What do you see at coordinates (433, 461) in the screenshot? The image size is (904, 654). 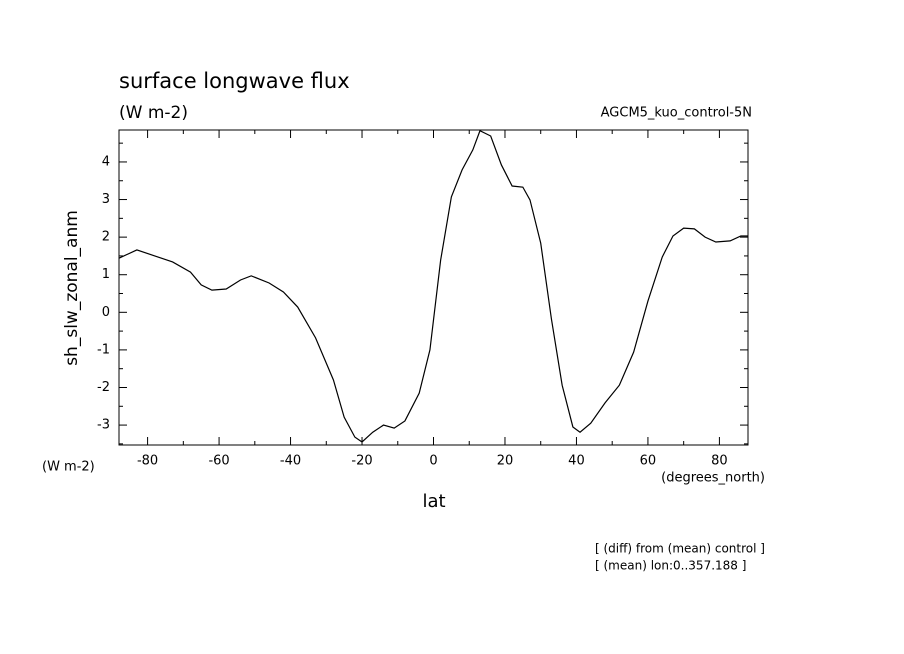 I see `x-tick-label: 0` at bounding box center [433, 461].